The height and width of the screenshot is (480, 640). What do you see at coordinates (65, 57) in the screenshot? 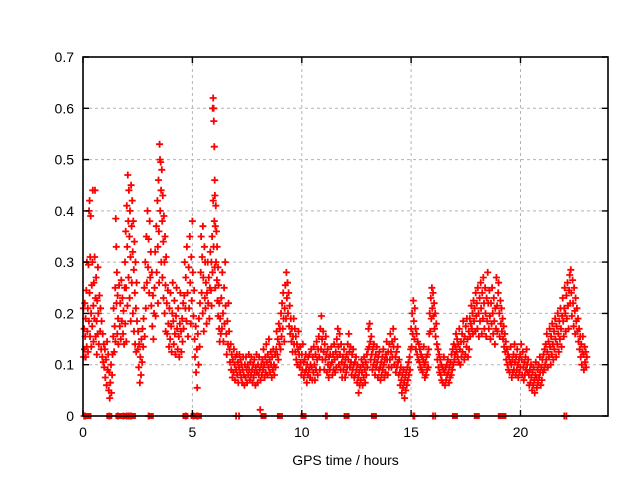
I see `svg-text: 0.7` at bounding box center [65, 57].